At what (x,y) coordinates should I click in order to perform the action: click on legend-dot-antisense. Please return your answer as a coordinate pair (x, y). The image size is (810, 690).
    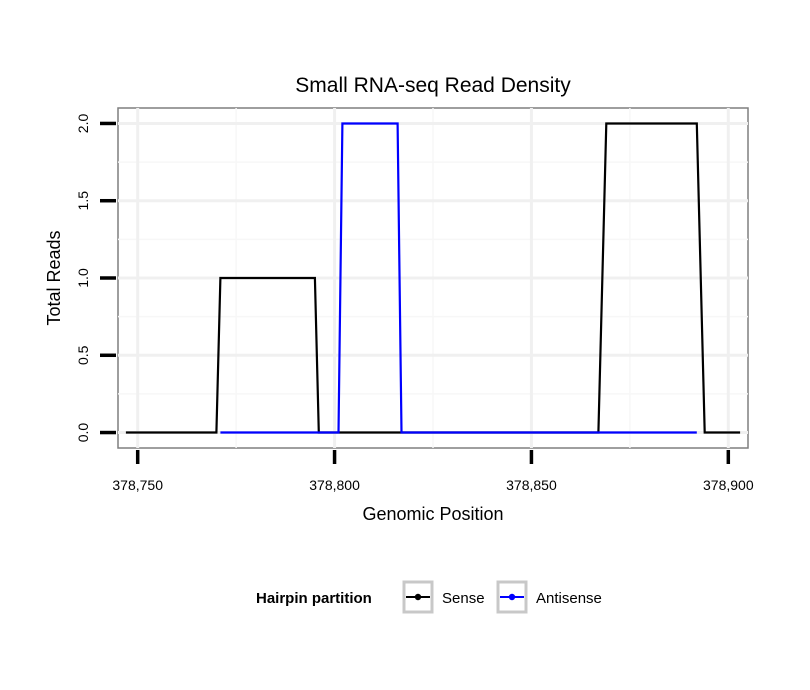
    Looking at the image, I should click on (512, 597).